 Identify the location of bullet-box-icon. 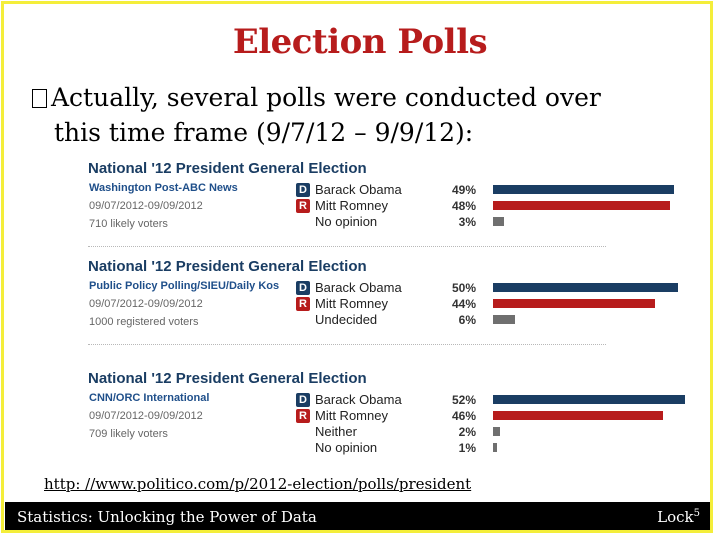
(39, 98).